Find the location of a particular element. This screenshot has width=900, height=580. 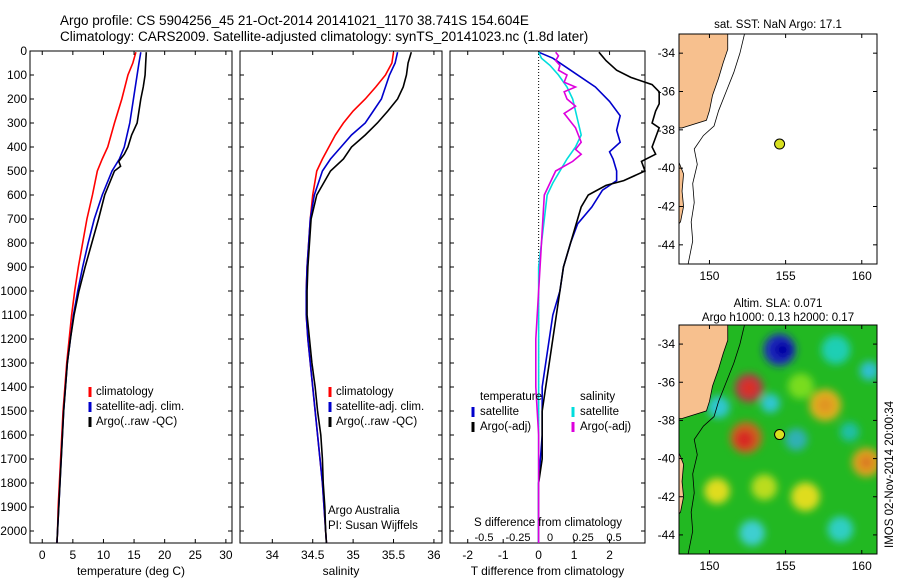

map-5-frame is located at coordinates (778, 439).